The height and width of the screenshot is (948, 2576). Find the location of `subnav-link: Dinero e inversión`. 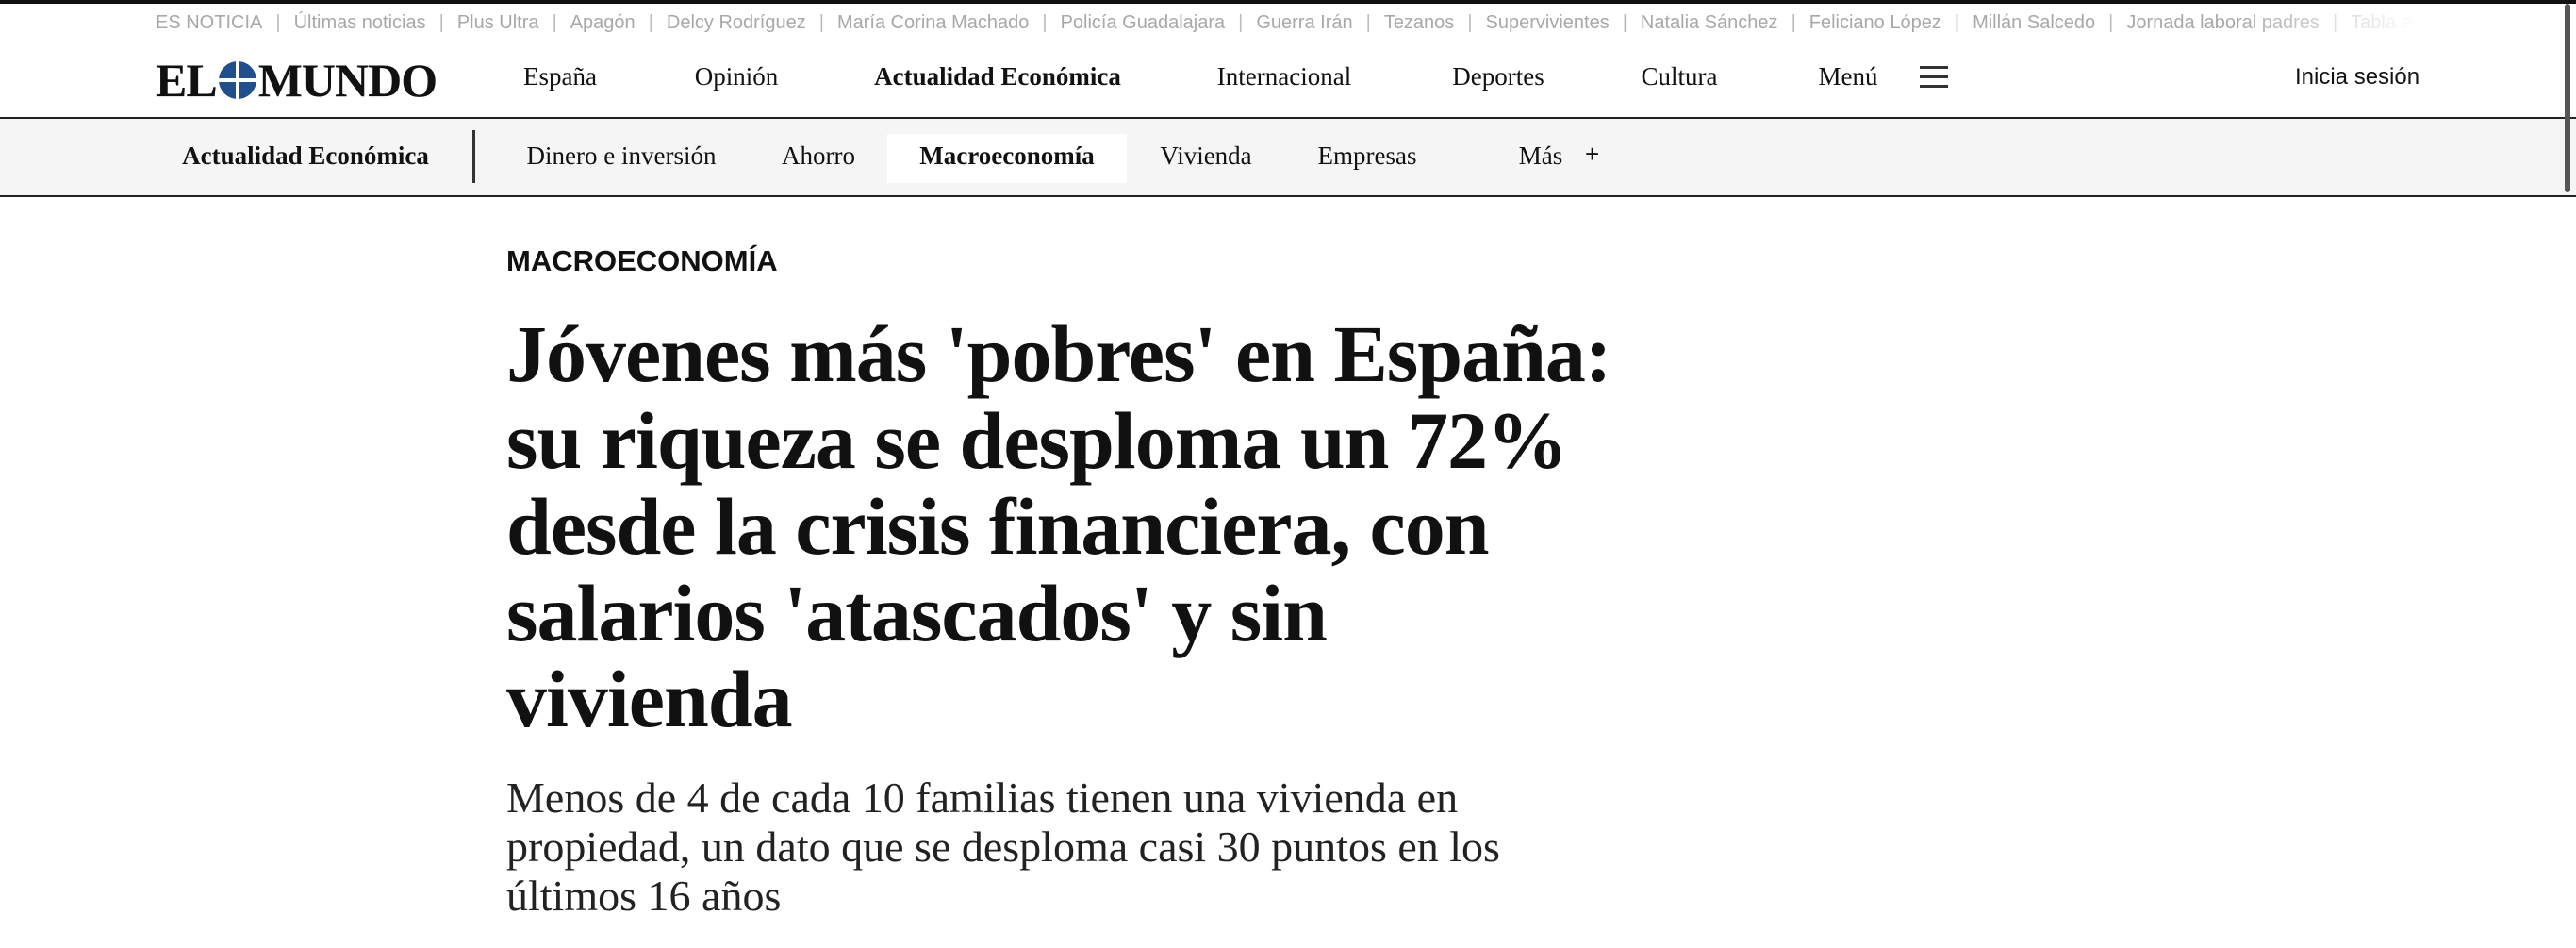

subnav-link: Dinero e inversión is located at coordinates (621, 155).